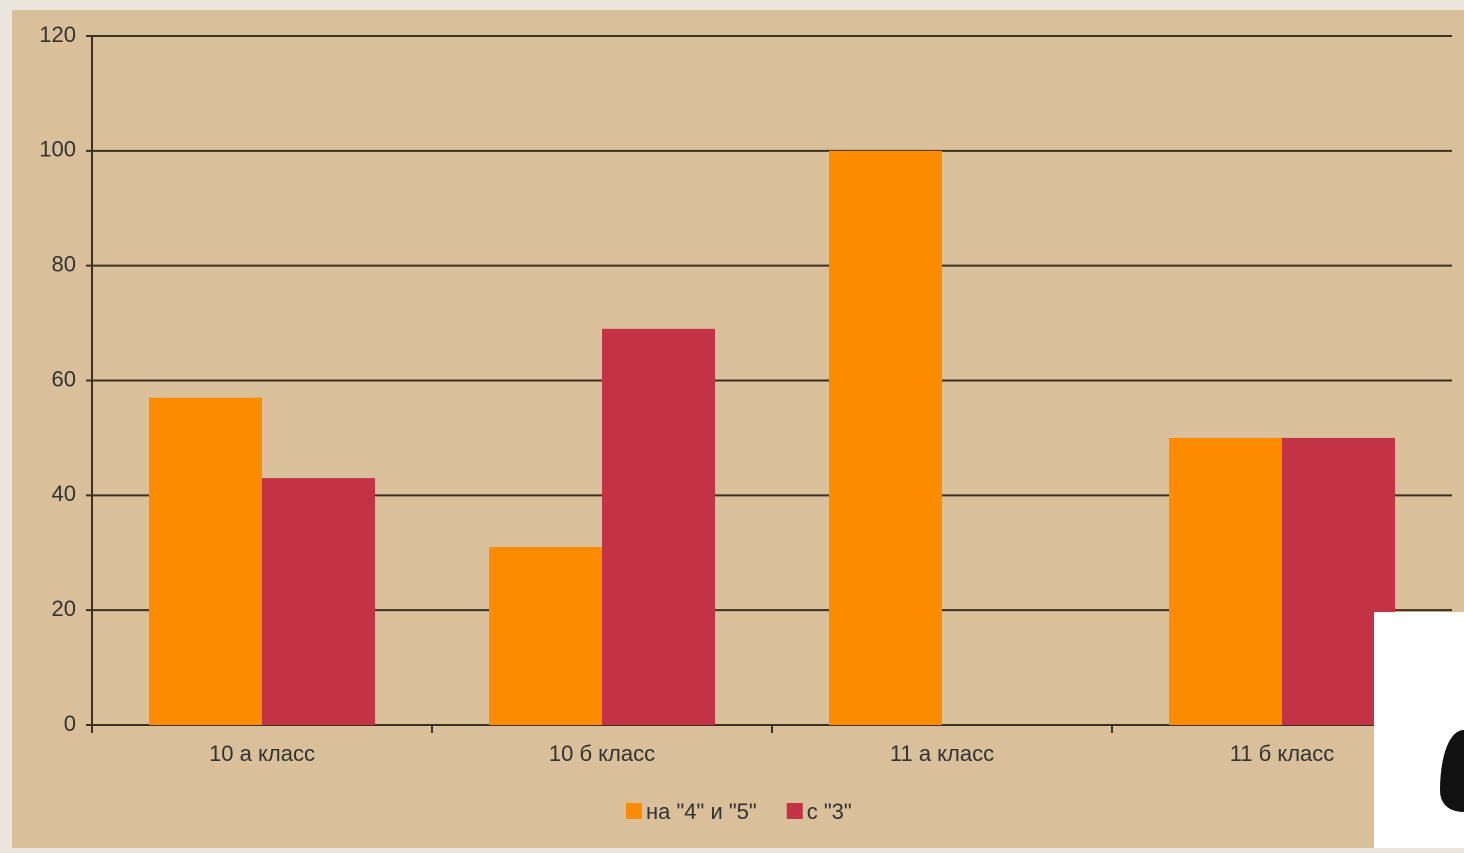  I want to click on x-tick-label: 11 б класс, so click(1282, 753).